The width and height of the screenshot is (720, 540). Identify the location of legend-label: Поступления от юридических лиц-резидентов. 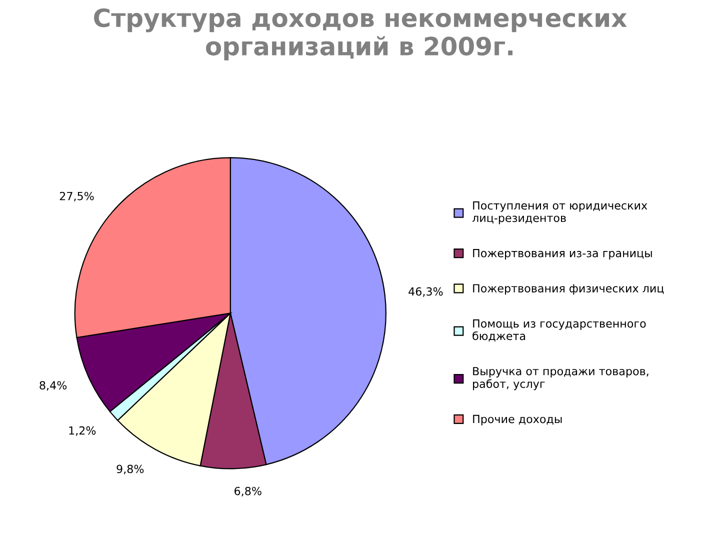
(560, 212).